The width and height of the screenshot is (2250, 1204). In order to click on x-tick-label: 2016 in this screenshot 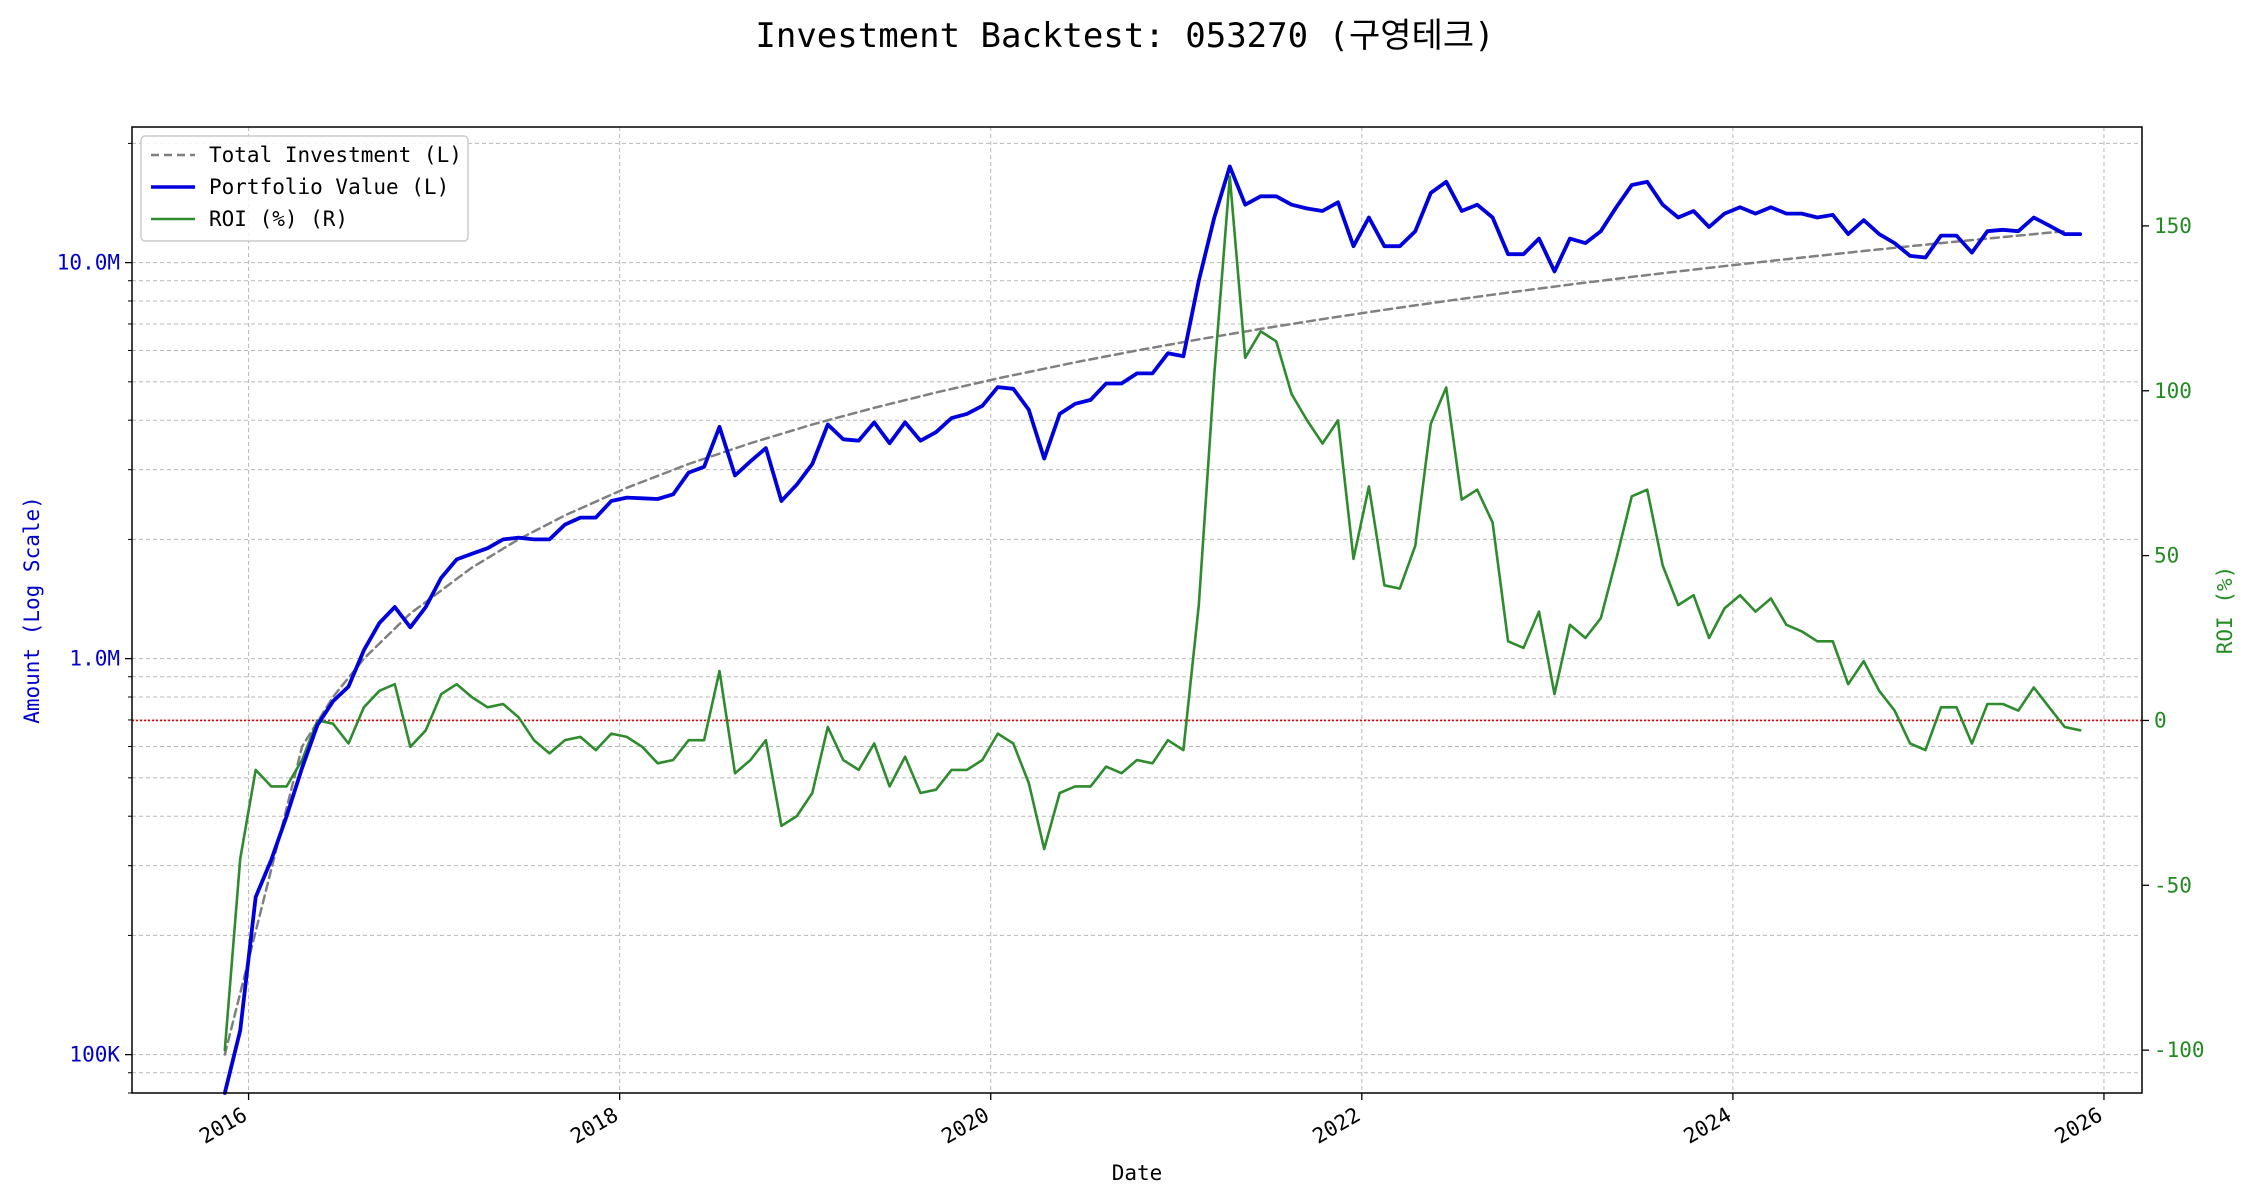, I will do `click(223, 1126)`.